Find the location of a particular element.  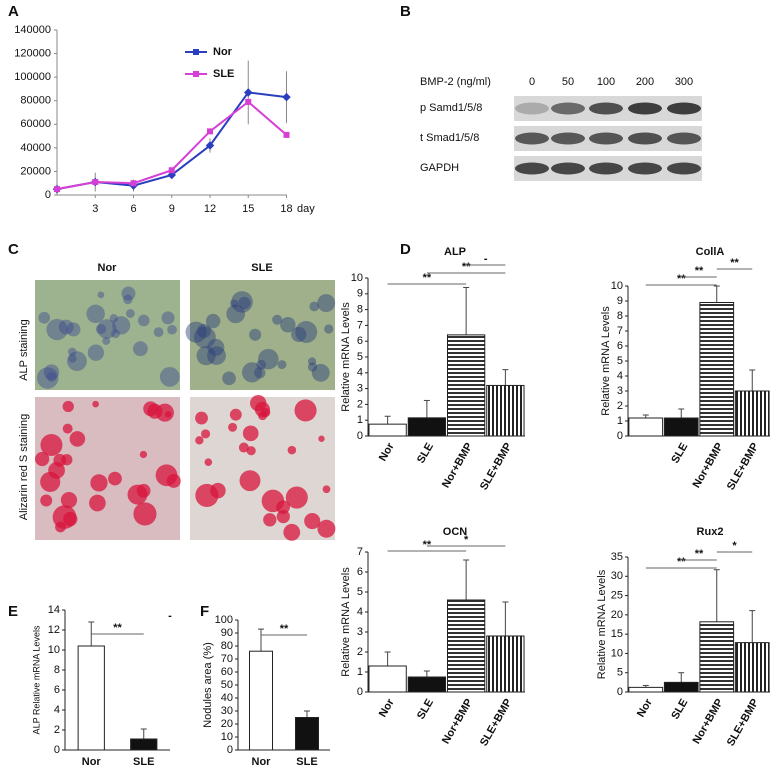

panel-label: B is located at coordinates (405, 11).